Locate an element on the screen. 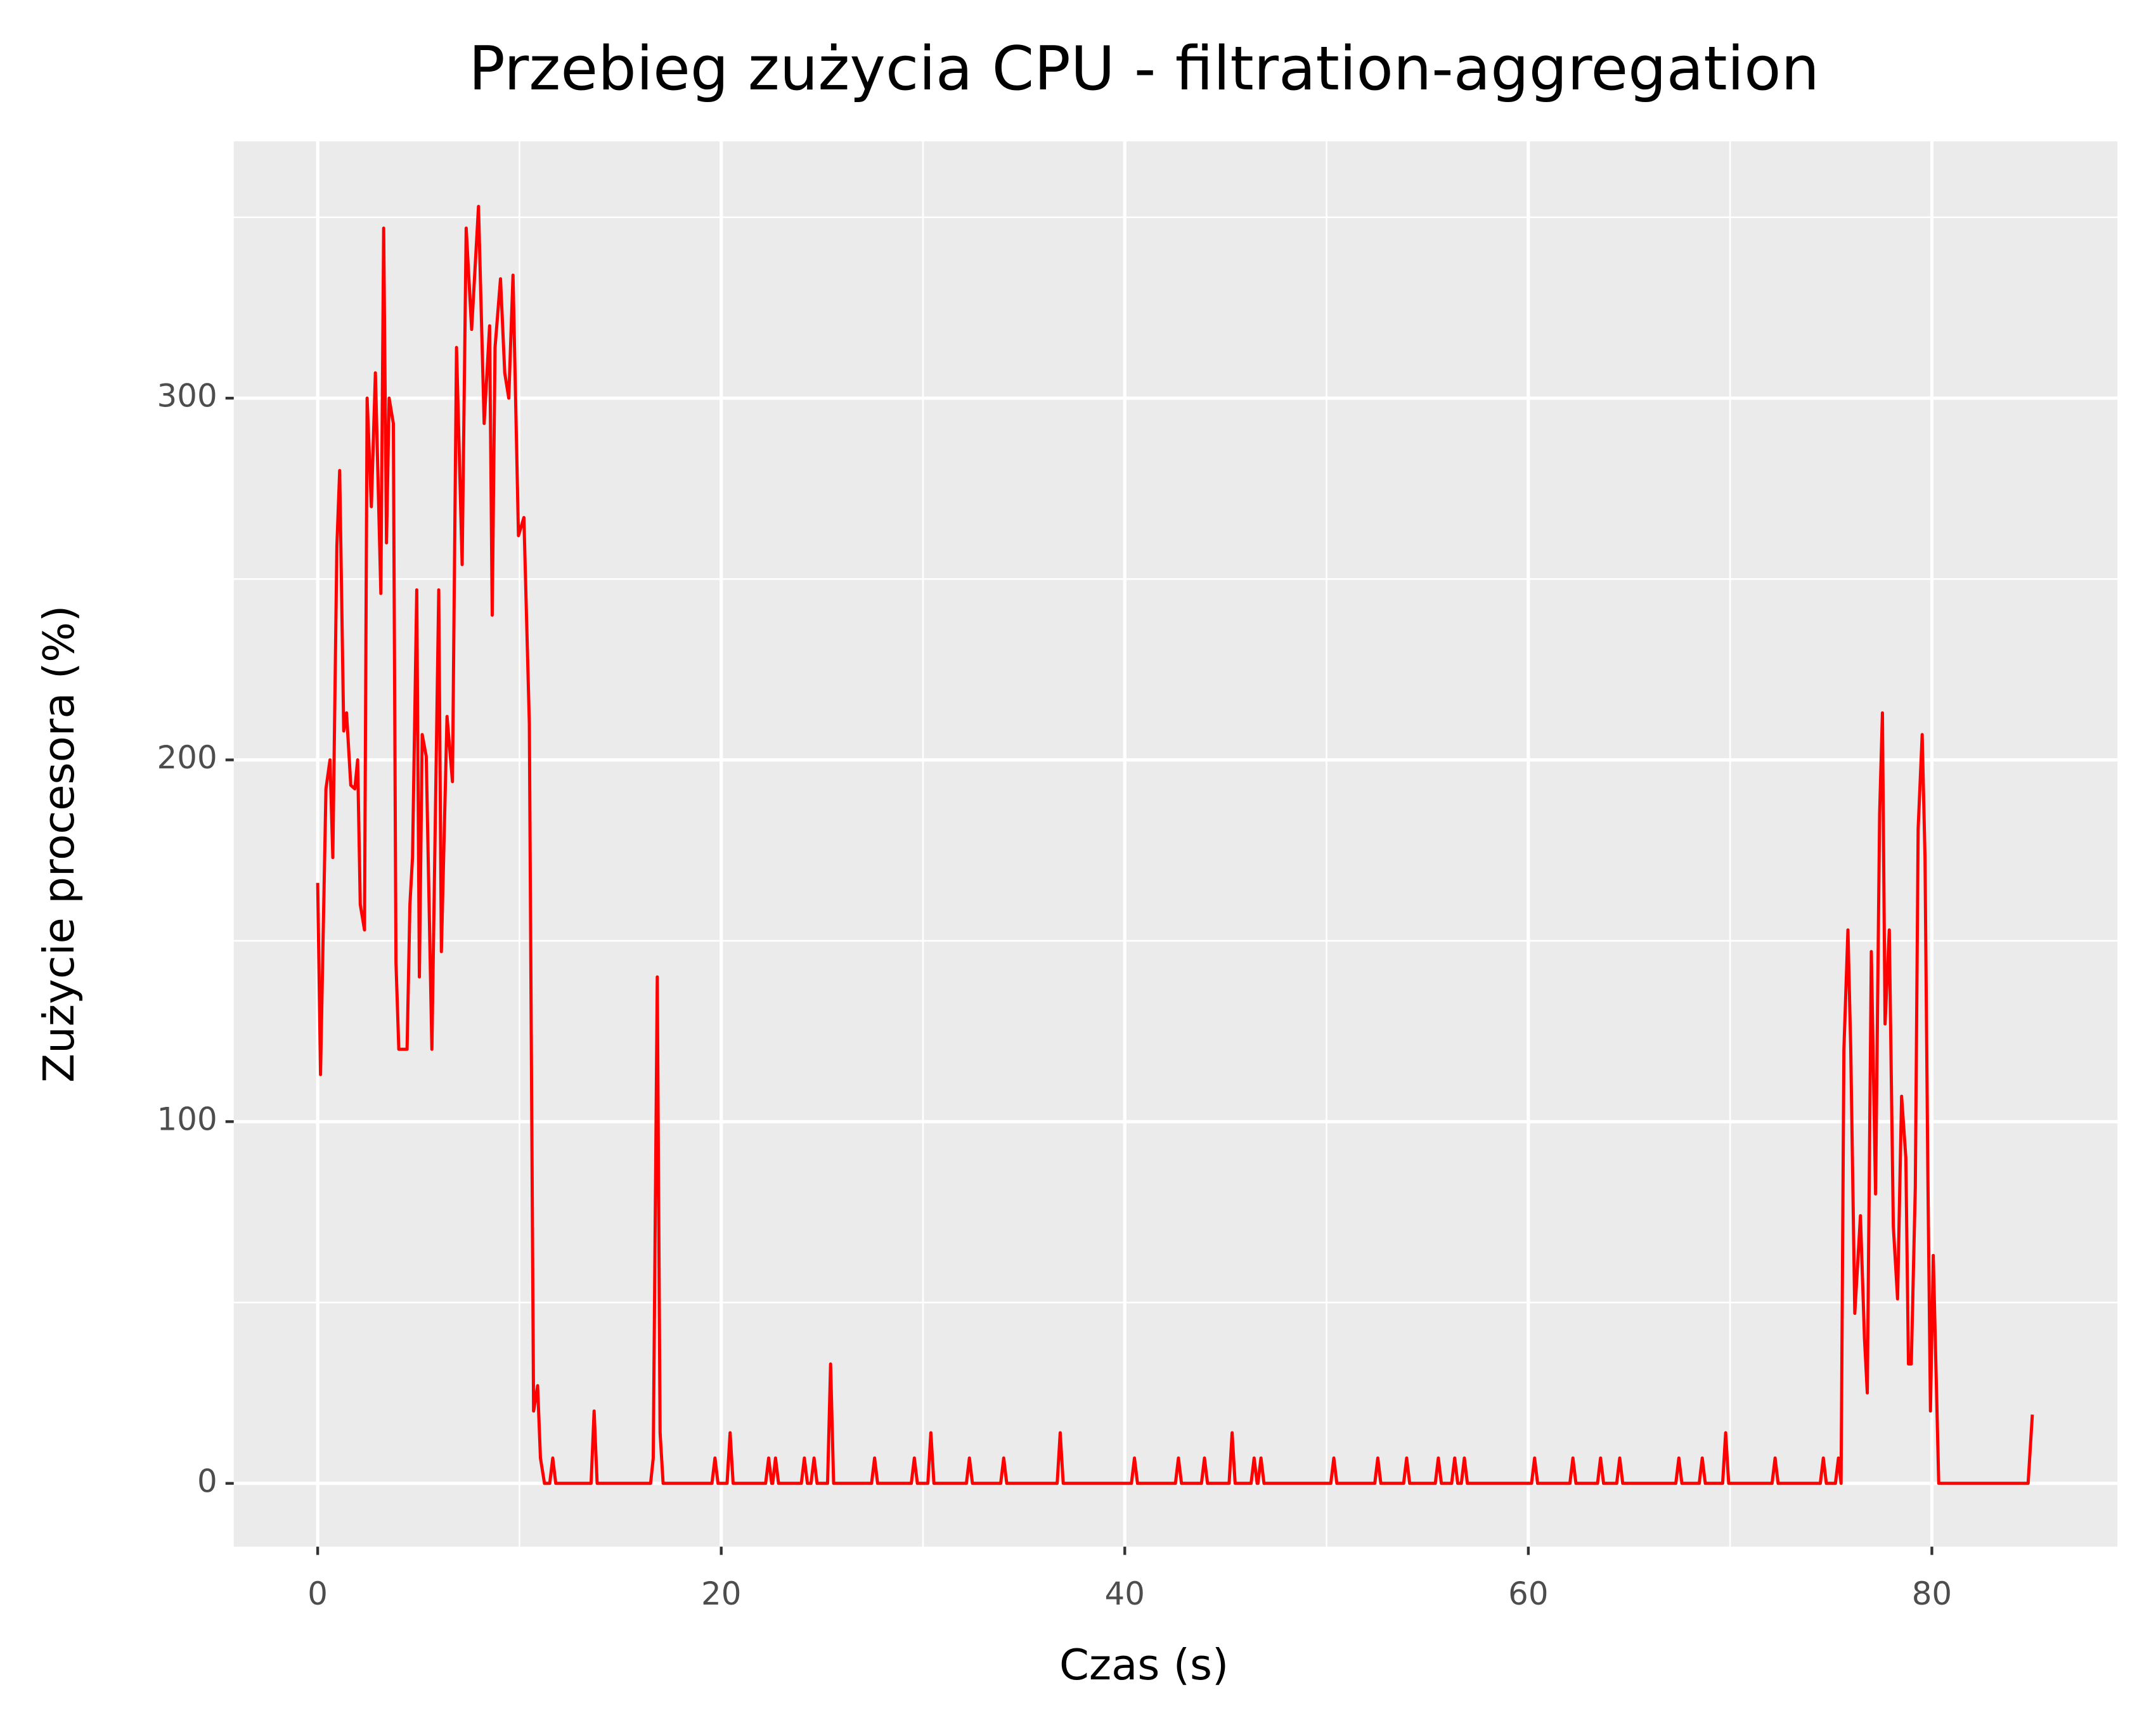 Image resolution: width=2156 pixels, height=1732 pixels. y-tick-label: 0 is located at coordinates (207, 1481).